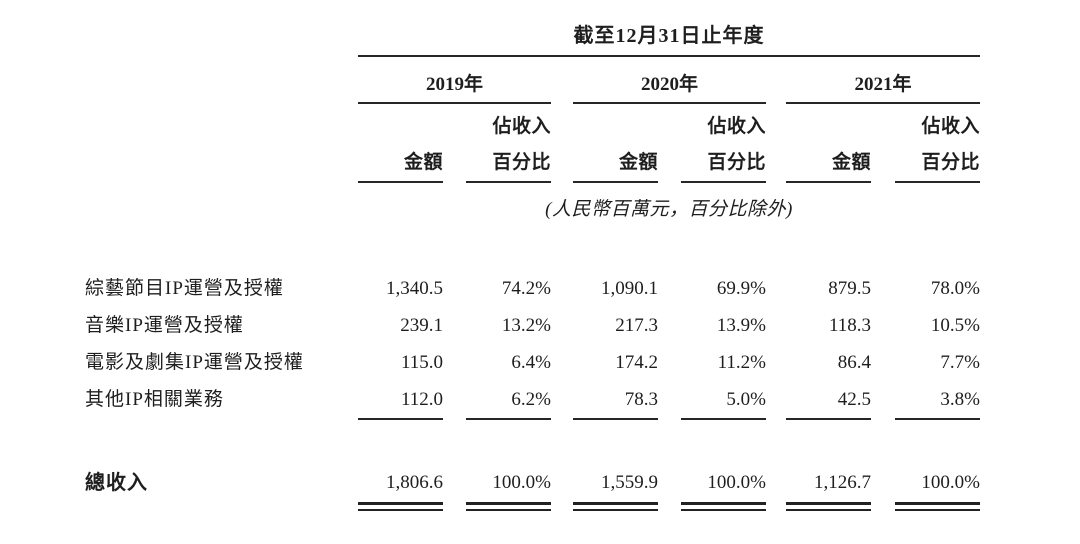 The height and width of the screenshot is (544, 1080). Describe the element at coordinates (532, 202) in the screenshot. I see `unit-note-row: (人民幣百萬元，百分比除外)` at that location.